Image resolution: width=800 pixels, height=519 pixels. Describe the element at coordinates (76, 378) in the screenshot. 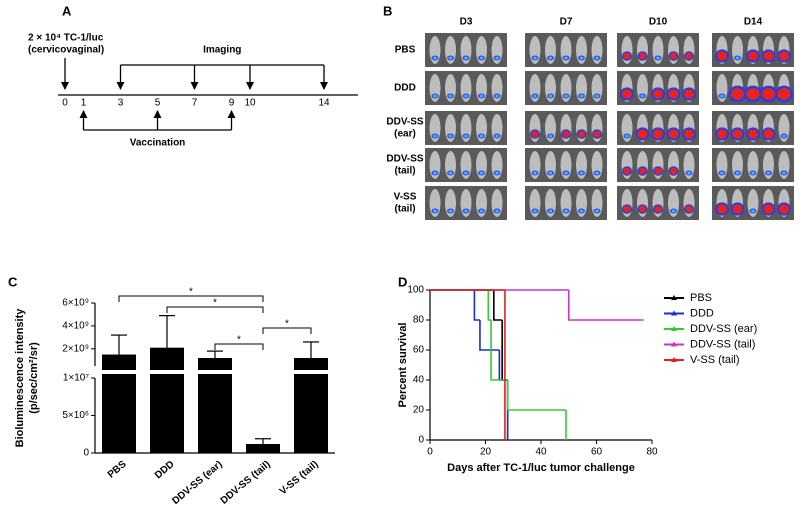

I see `y-tick-label: 1×10⁷` at that location.